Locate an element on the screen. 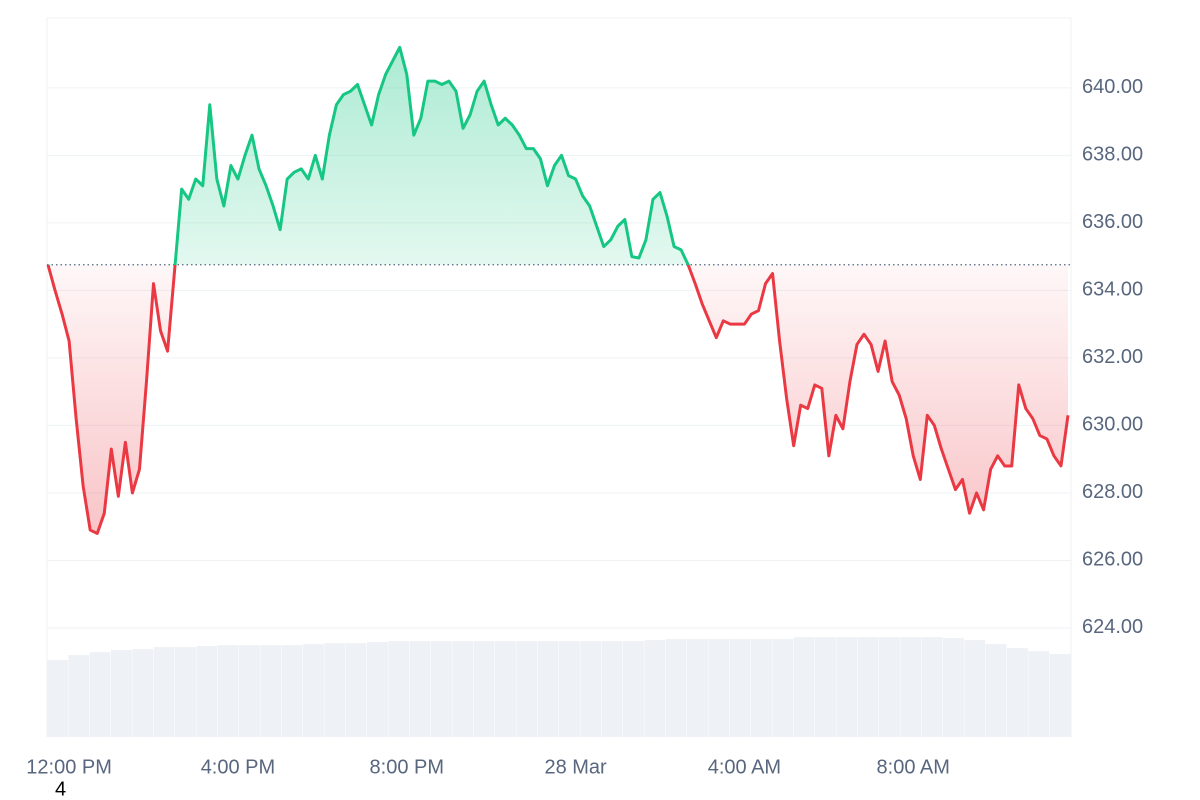  y-tick-label: 638.00 is located at coordinates (1112, 155).